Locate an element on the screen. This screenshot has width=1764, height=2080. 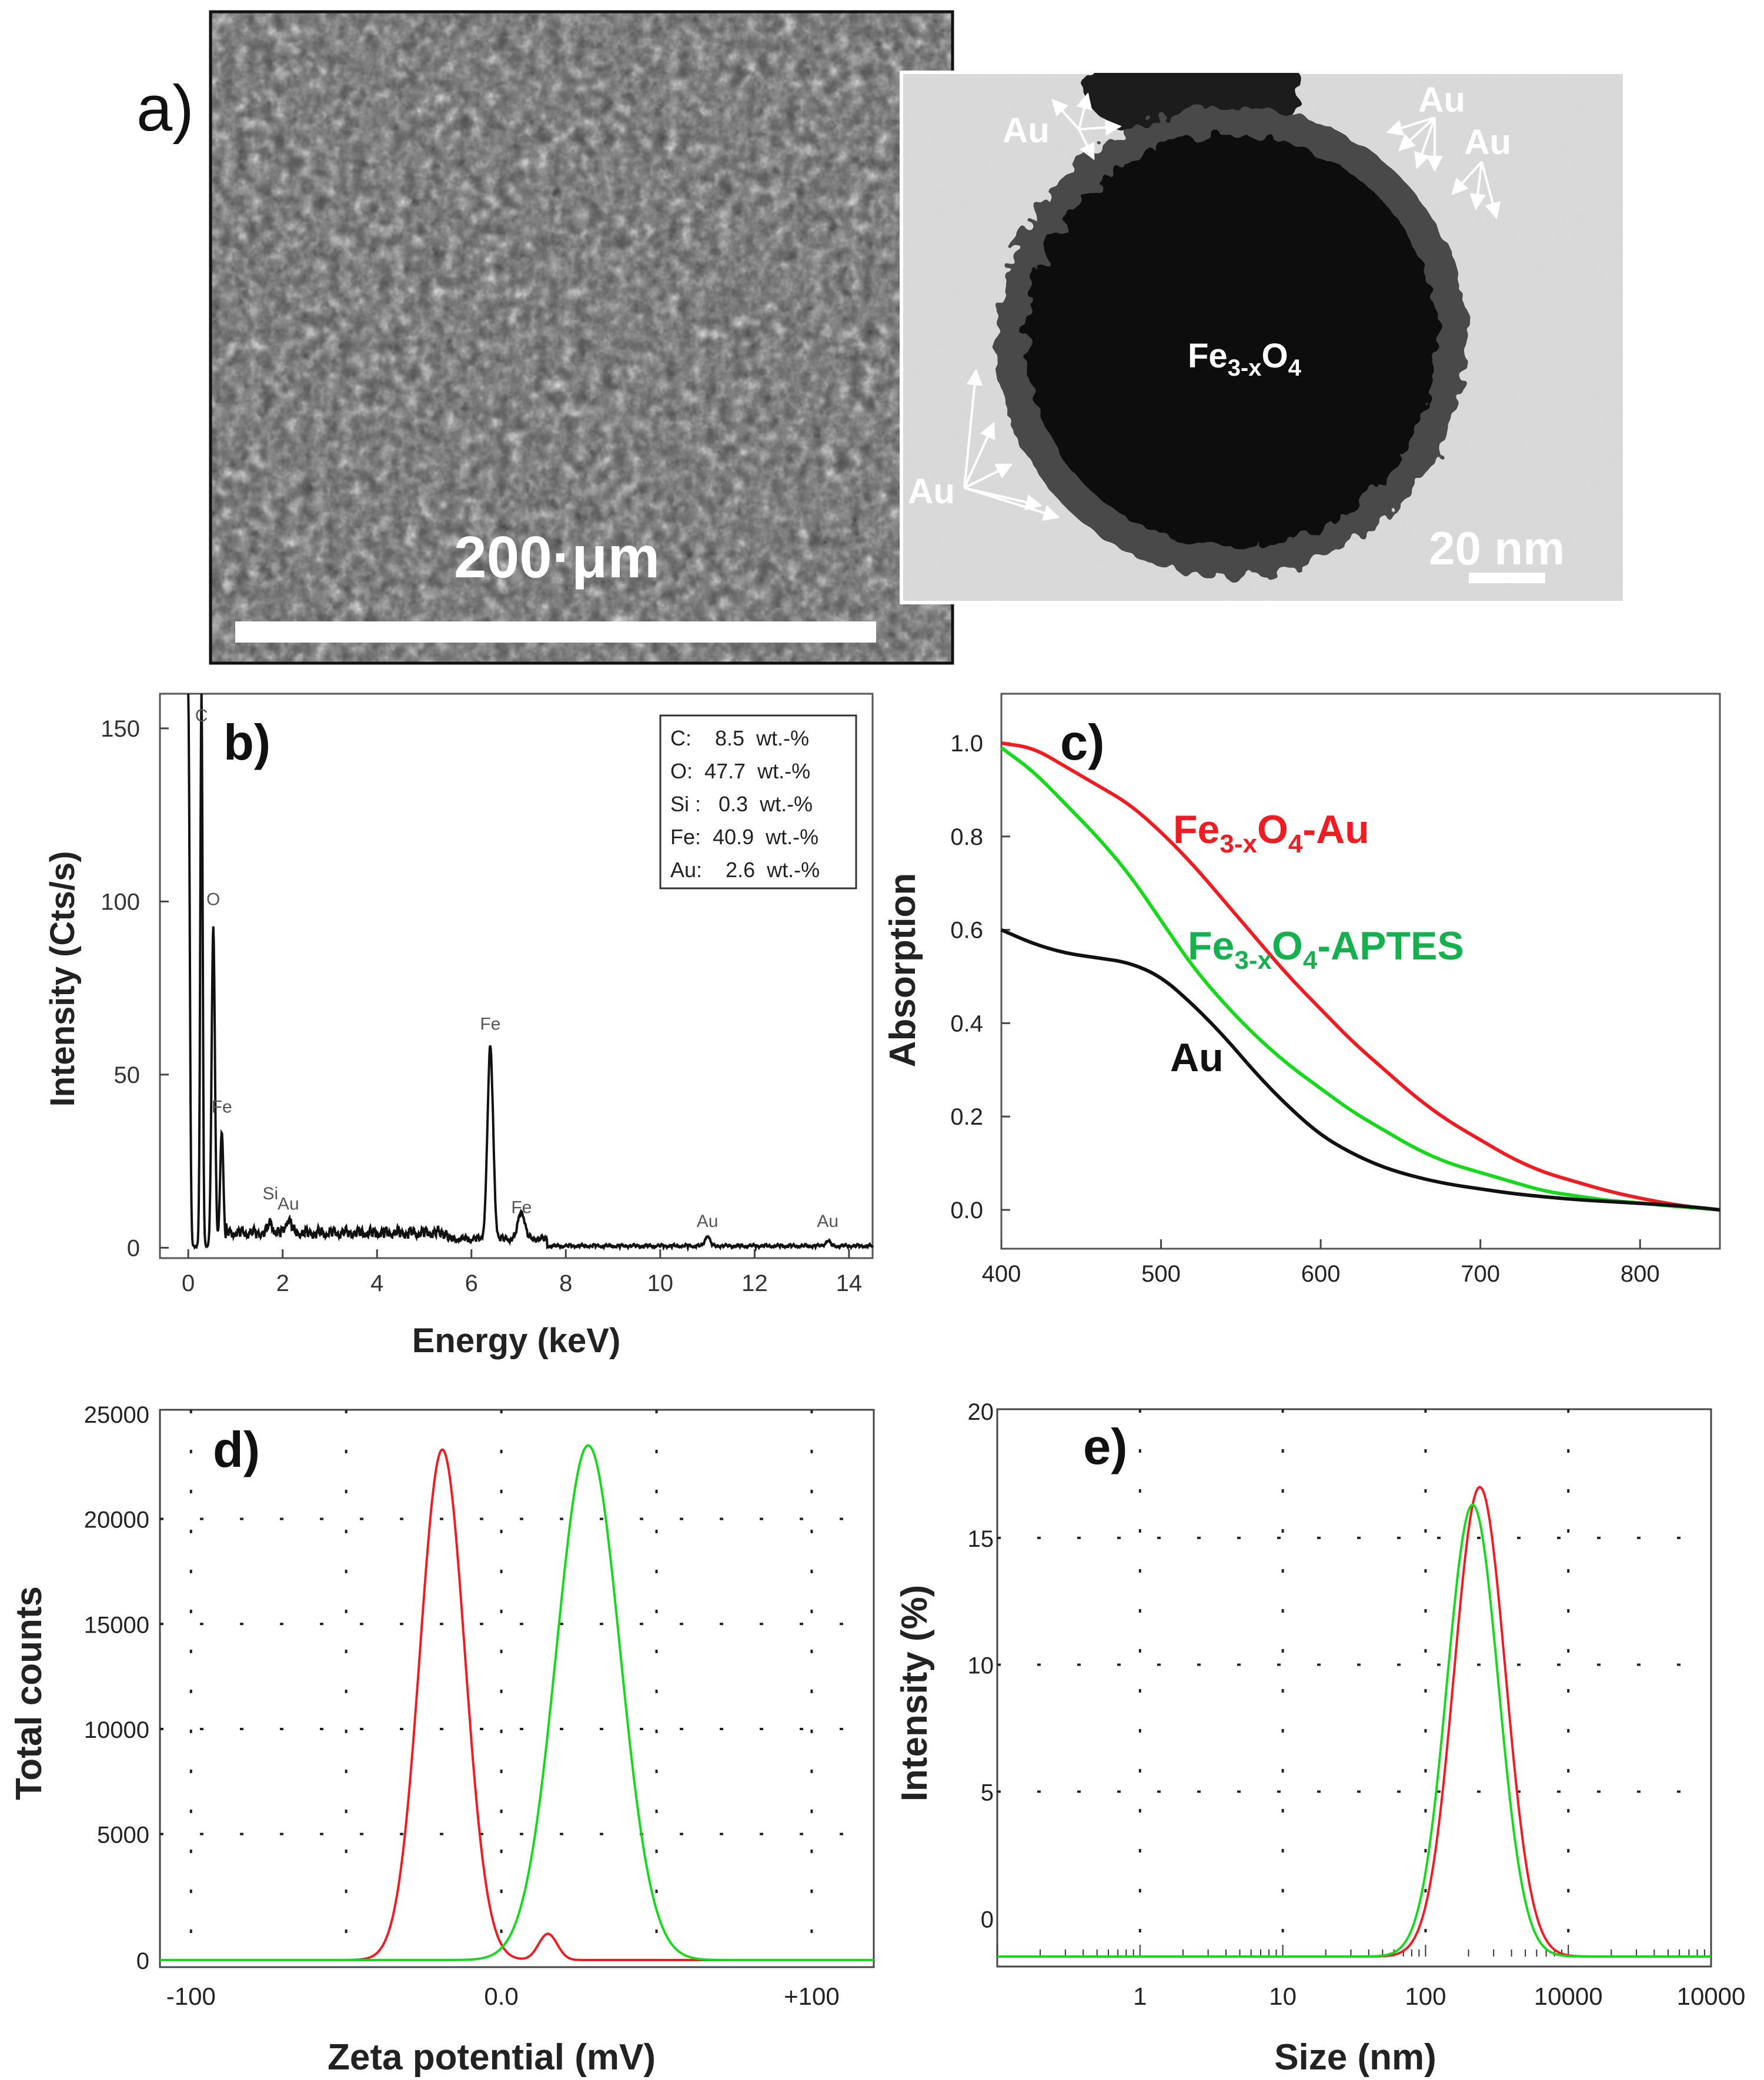
panel-b-xlabel: Energy (keV) is located at coordinates (516, 1341).